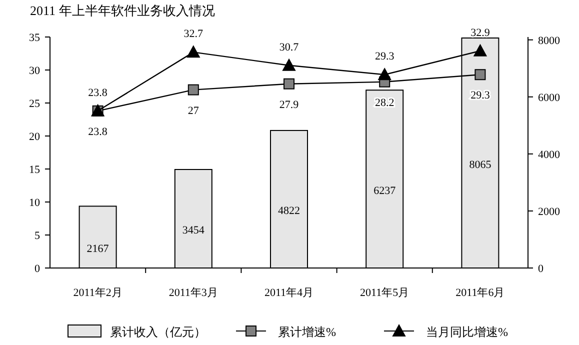  What do you see at coordinates (34, 104) in the screenshot?
I see `y-tick-label: 25` at bounding box center [34, 104].